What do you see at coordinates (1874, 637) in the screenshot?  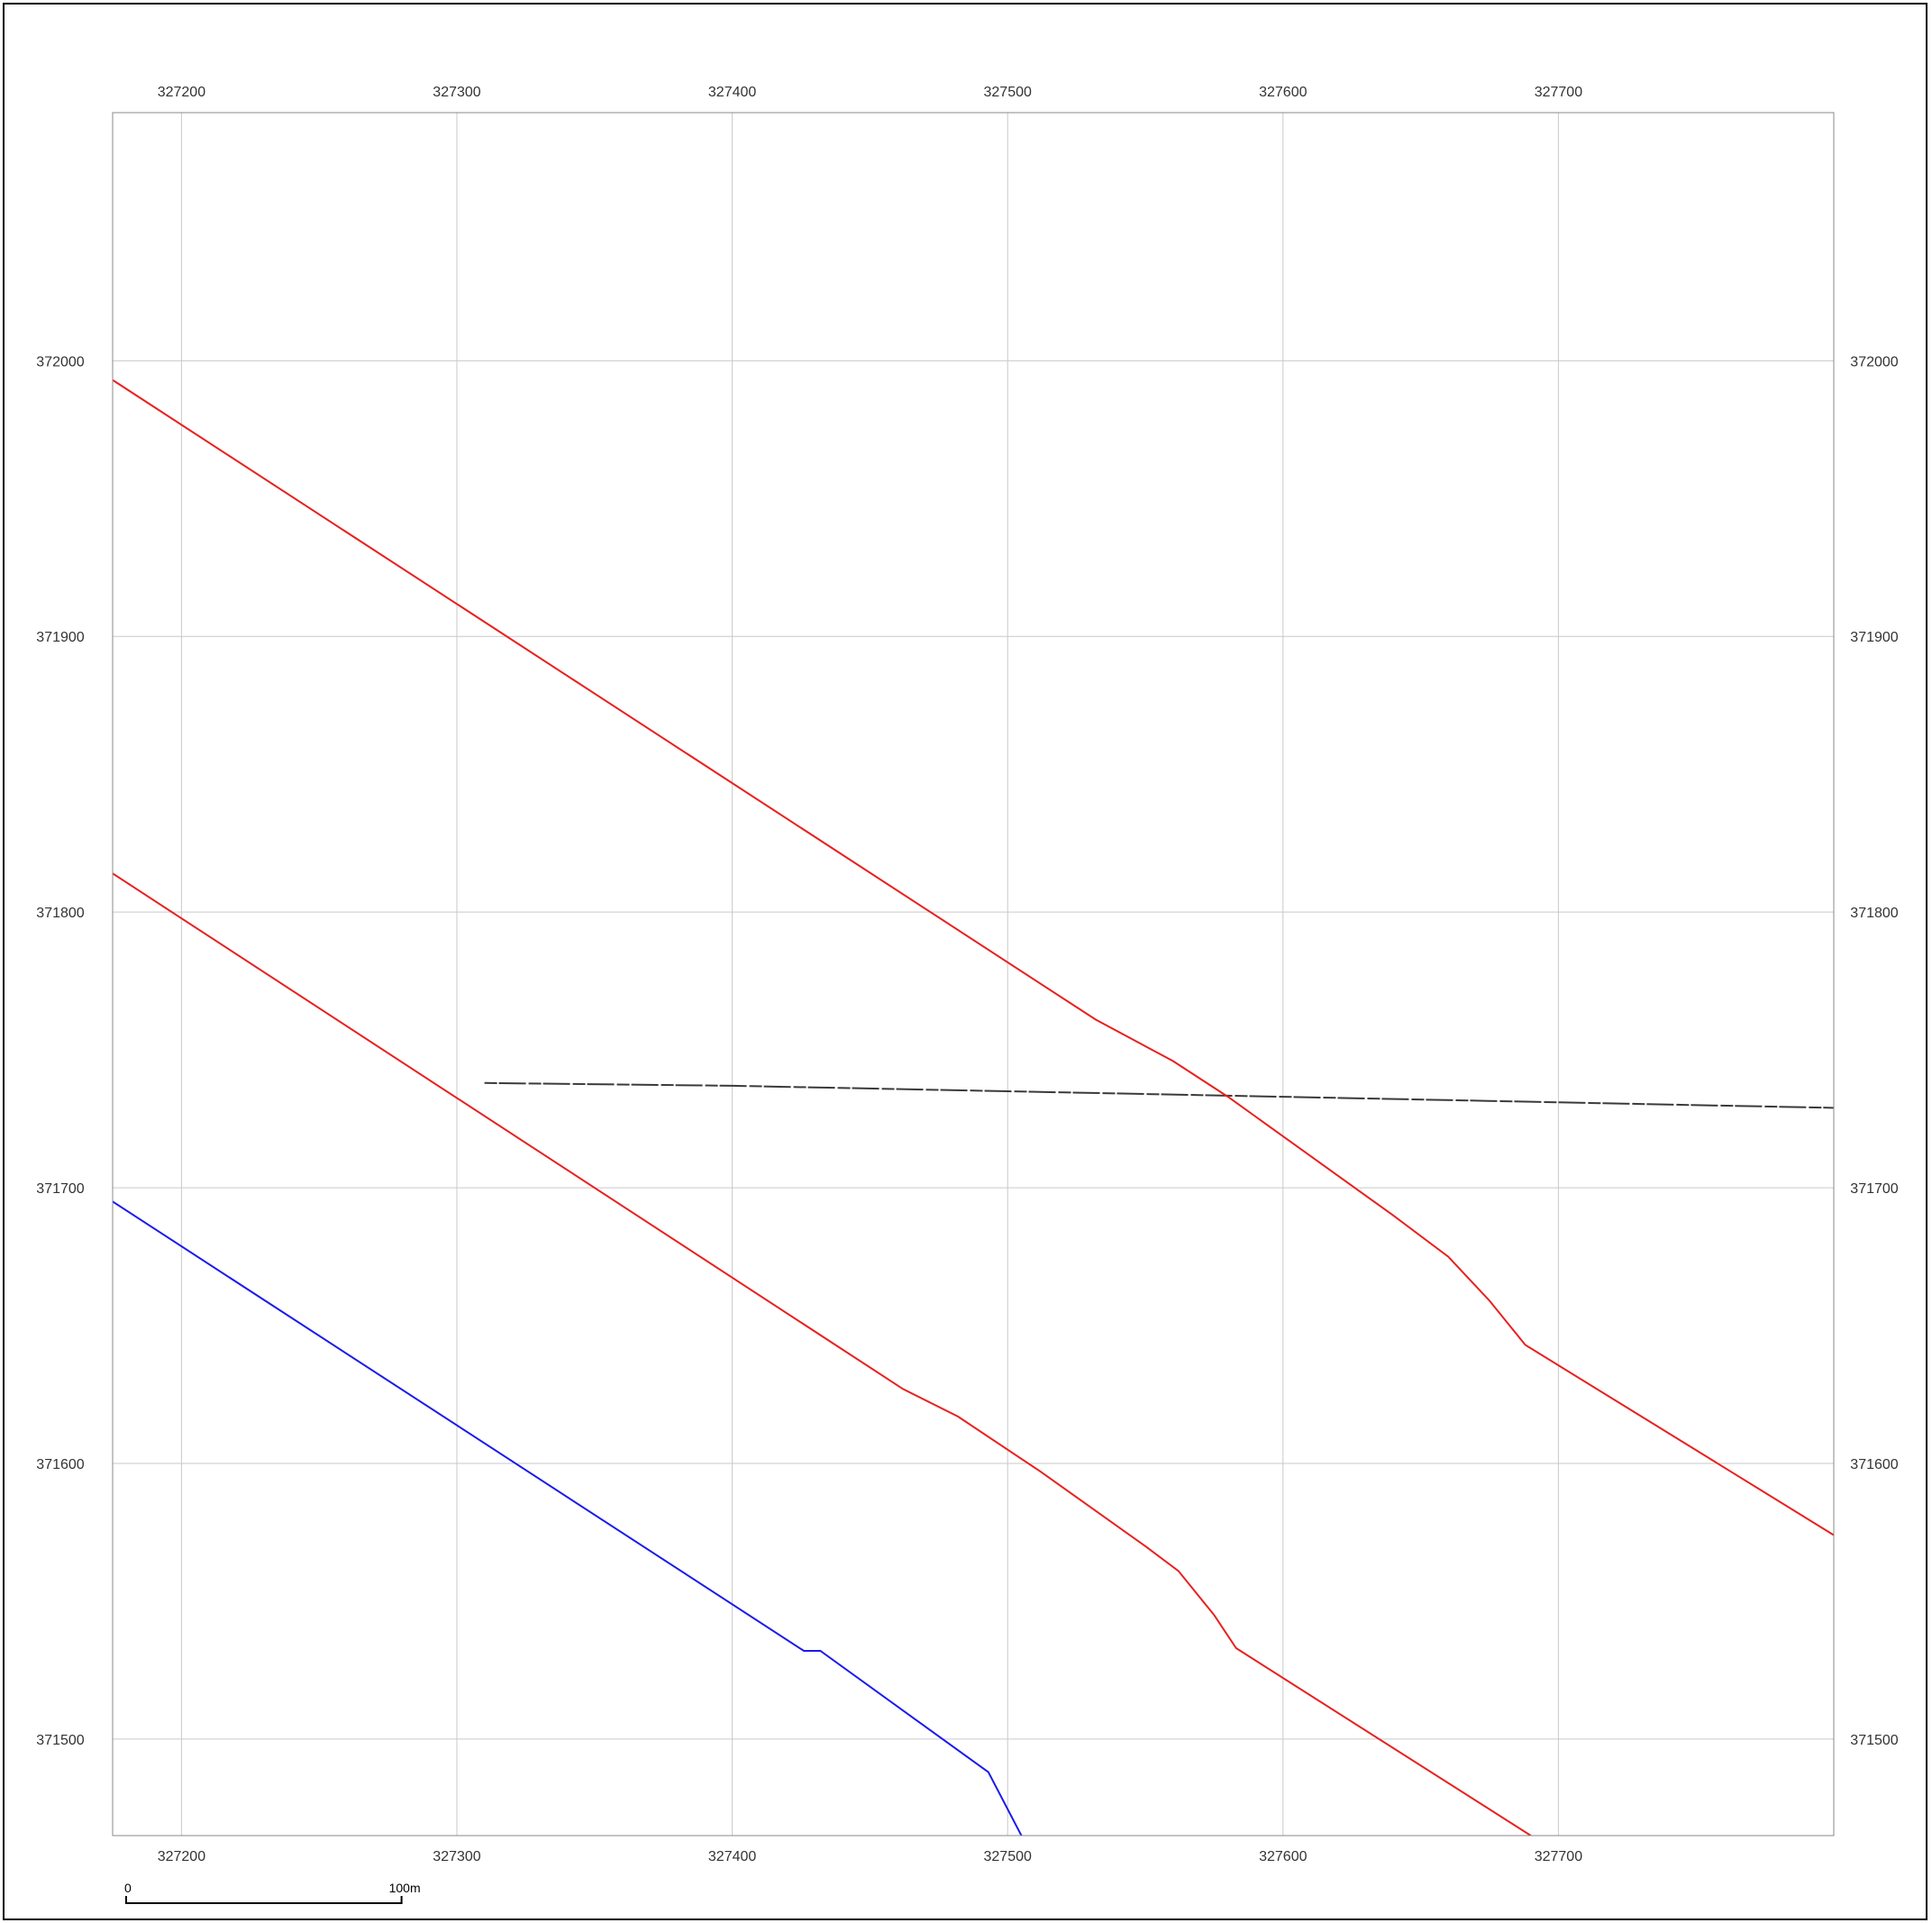 I see `northing-label-right: 371900` at bounding box center [1874, 637].